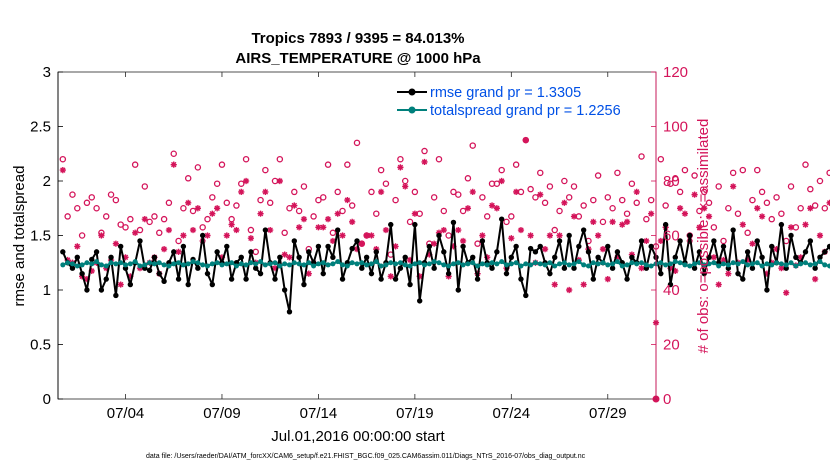  I want to click on right-y-tick-label: 100, so click(675, 127).